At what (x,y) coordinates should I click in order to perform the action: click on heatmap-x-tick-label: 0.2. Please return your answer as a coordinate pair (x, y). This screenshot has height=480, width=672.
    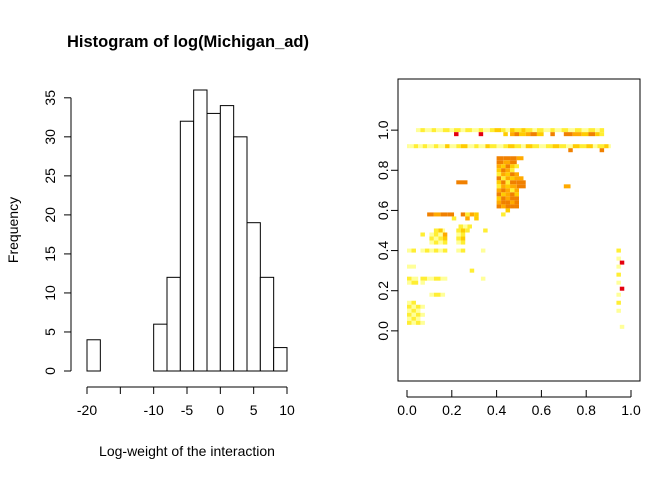
    Looking at the image, I should click on (452, 410).